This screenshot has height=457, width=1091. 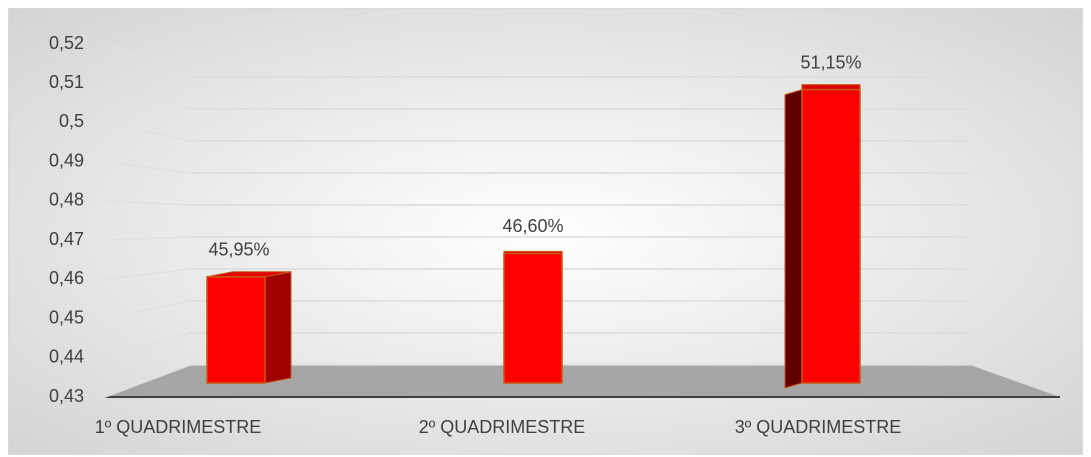 What do you see at coordinates (502, 427) in the screenshot?
I see `x-tick-label: 2º QUADRIMESTRE` at bounding box center [502, 427].